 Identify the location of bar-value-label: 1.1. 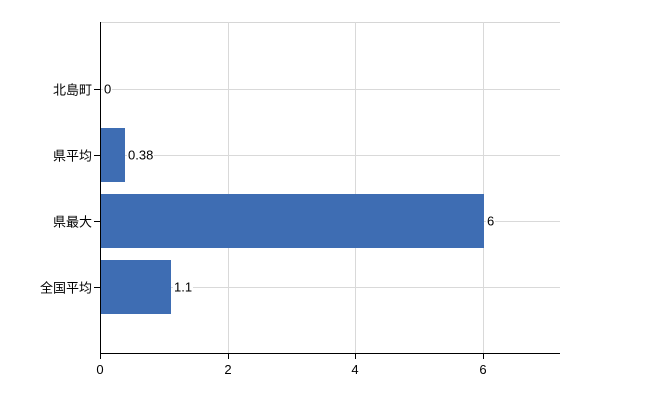
(183, 287).